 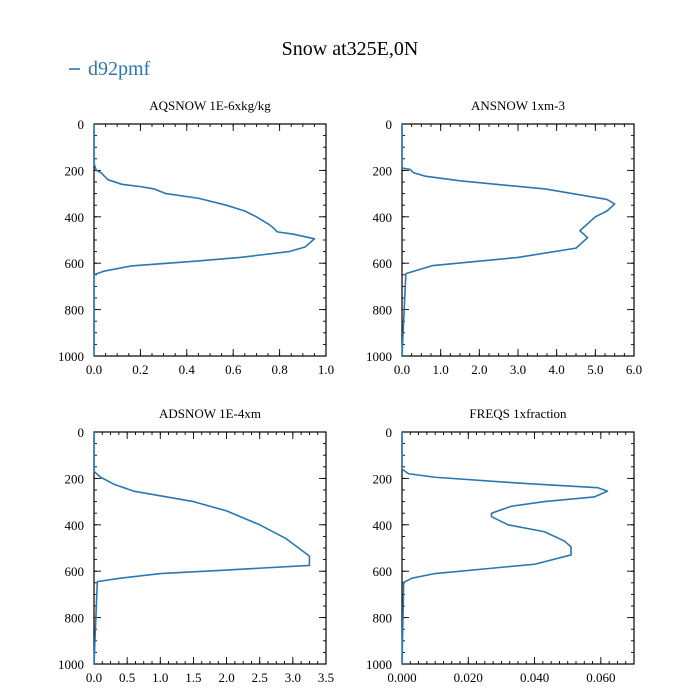 I want to click on freqs-frame, so click(x=518, y=548).